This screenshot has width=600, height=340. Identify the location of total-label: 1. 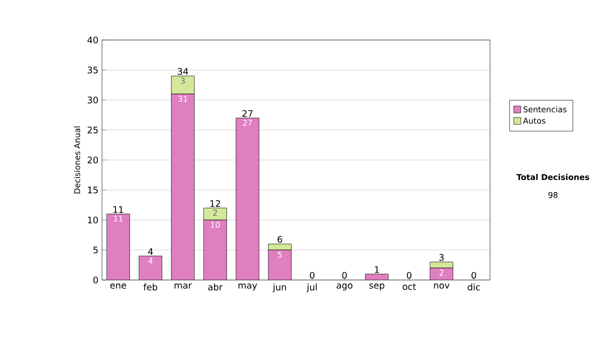
(376, 269).